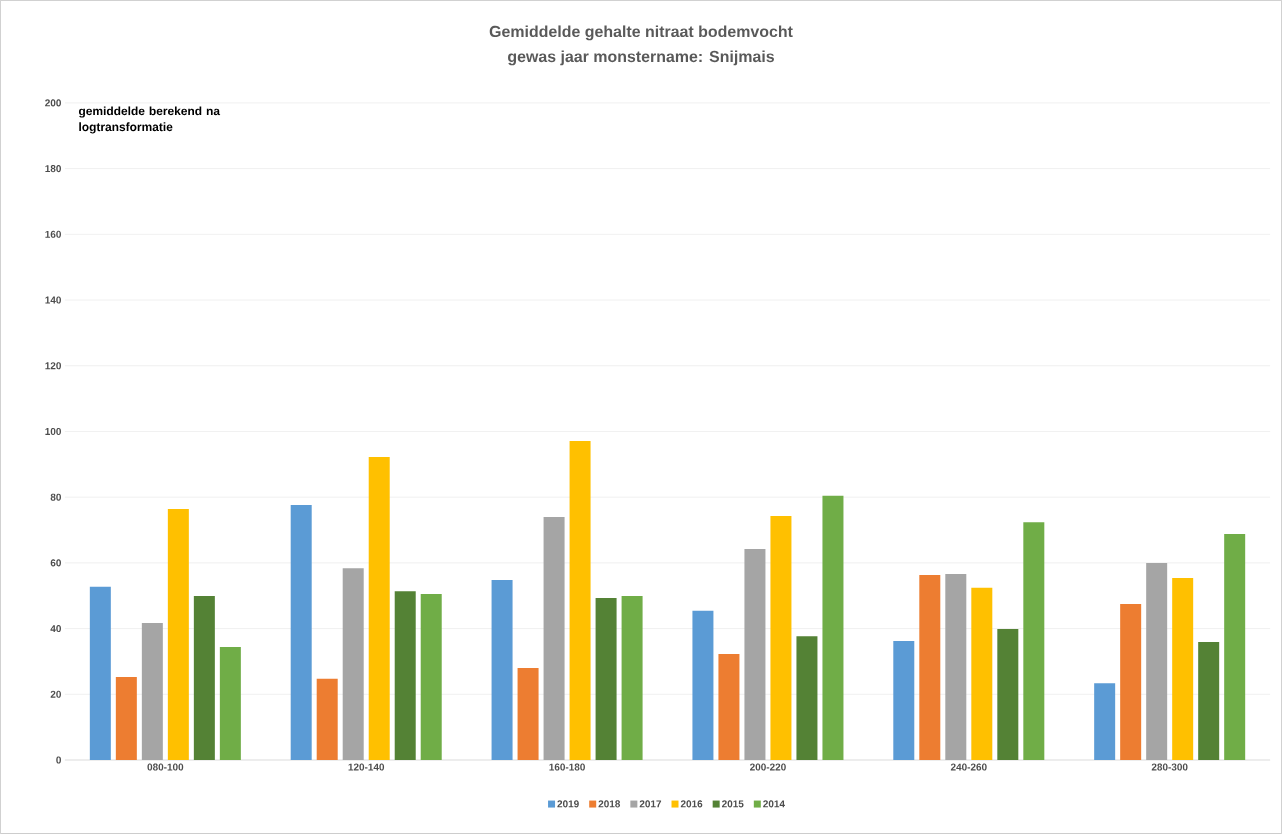 This screenshot has height=834, width=1282. I want to click on legend-label: 2017, so click(650, 804).